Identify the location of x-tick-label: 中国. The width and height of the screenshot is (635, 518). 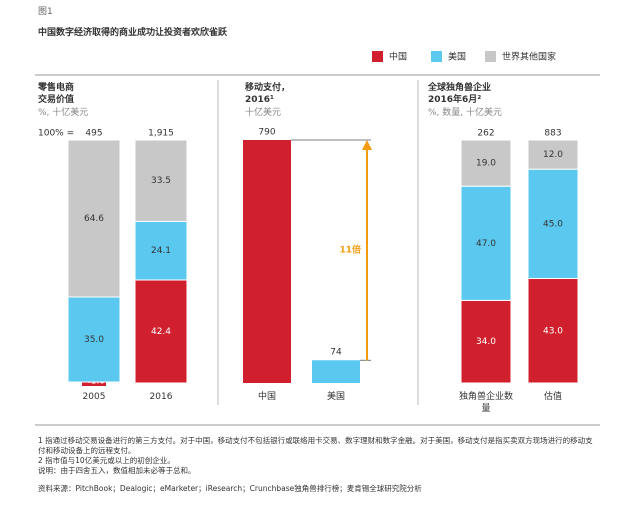
(266, 397).